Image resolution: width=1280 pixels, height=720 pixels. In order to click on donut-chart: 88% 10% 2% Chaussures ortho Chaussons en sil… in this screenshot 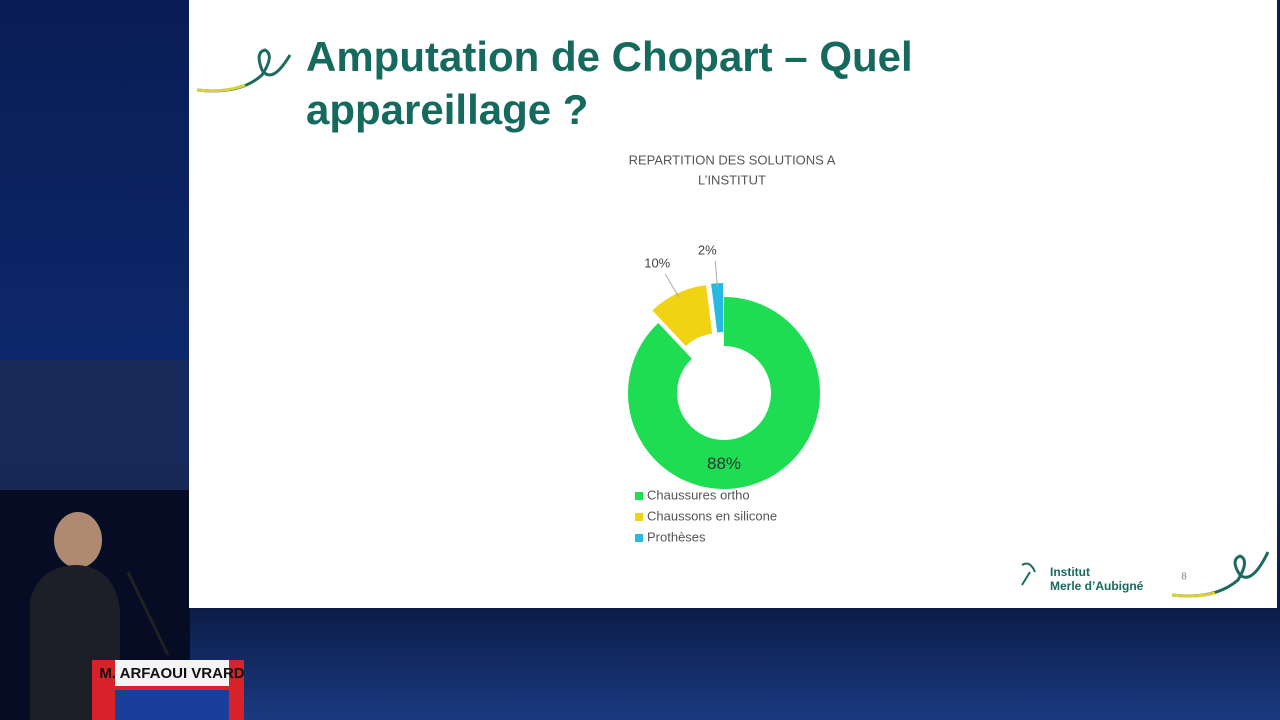, I will do `click(724, 393)`.